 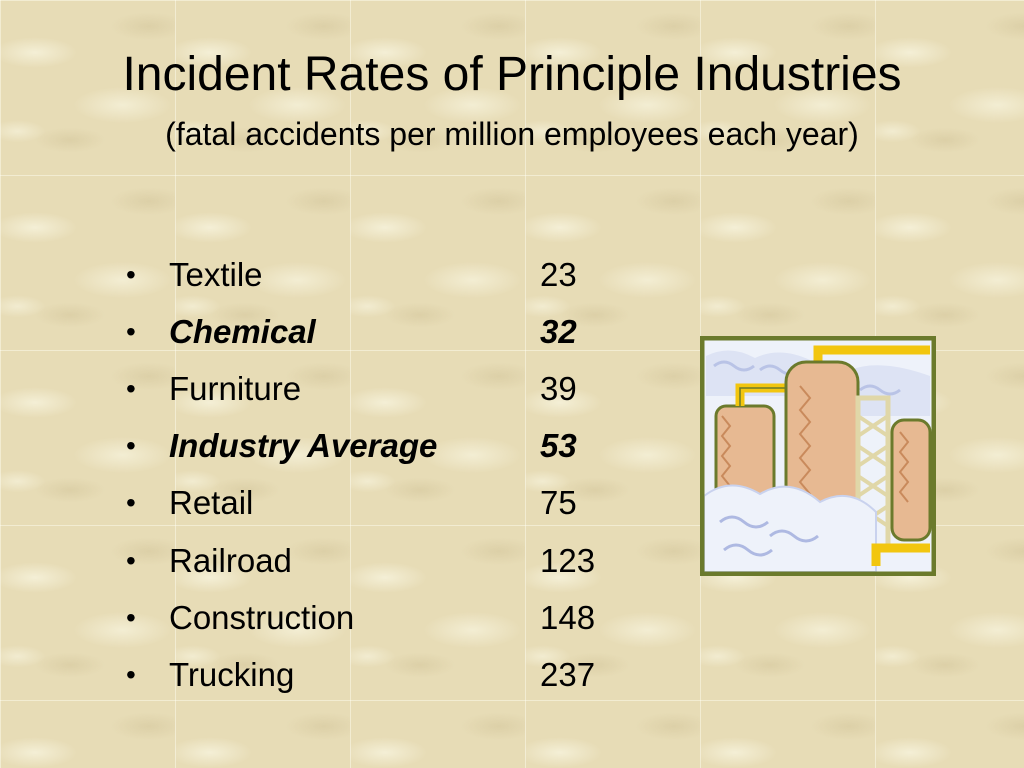 I want to click on list-item: • Industry Average 53, so click(x=386, y=446).